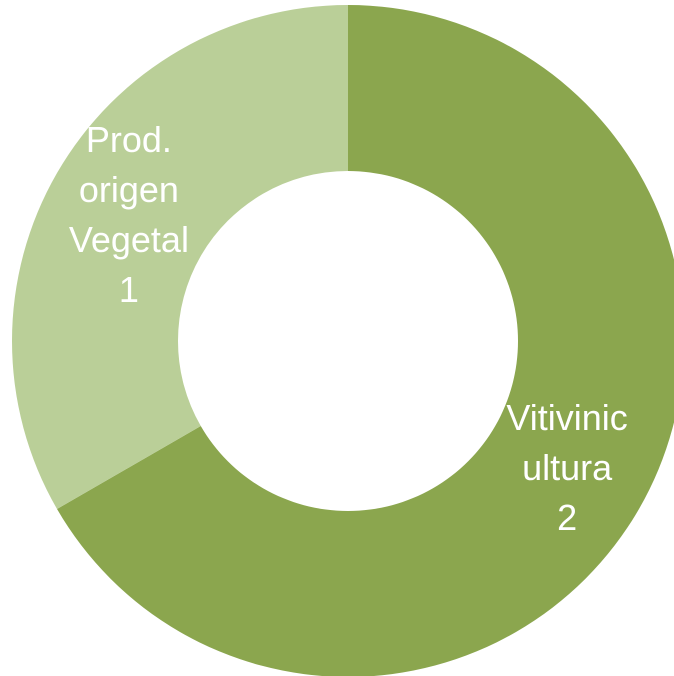 The height and width of the screenshot is (676, 674). Describe the element at coordinates (128, 189) in the screenshot. I see `category-label: Prod. origen Vegetal` at that location.